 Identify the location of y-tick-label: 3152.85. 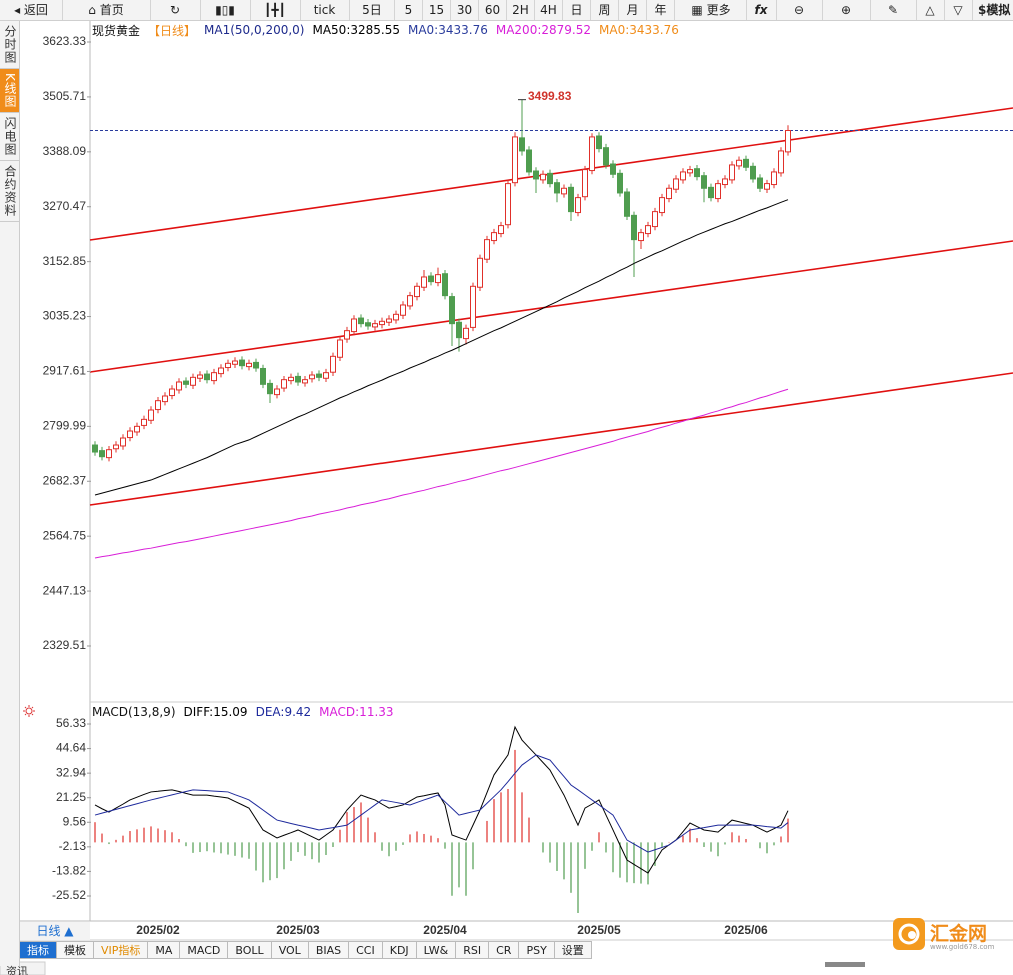
(65, 261).